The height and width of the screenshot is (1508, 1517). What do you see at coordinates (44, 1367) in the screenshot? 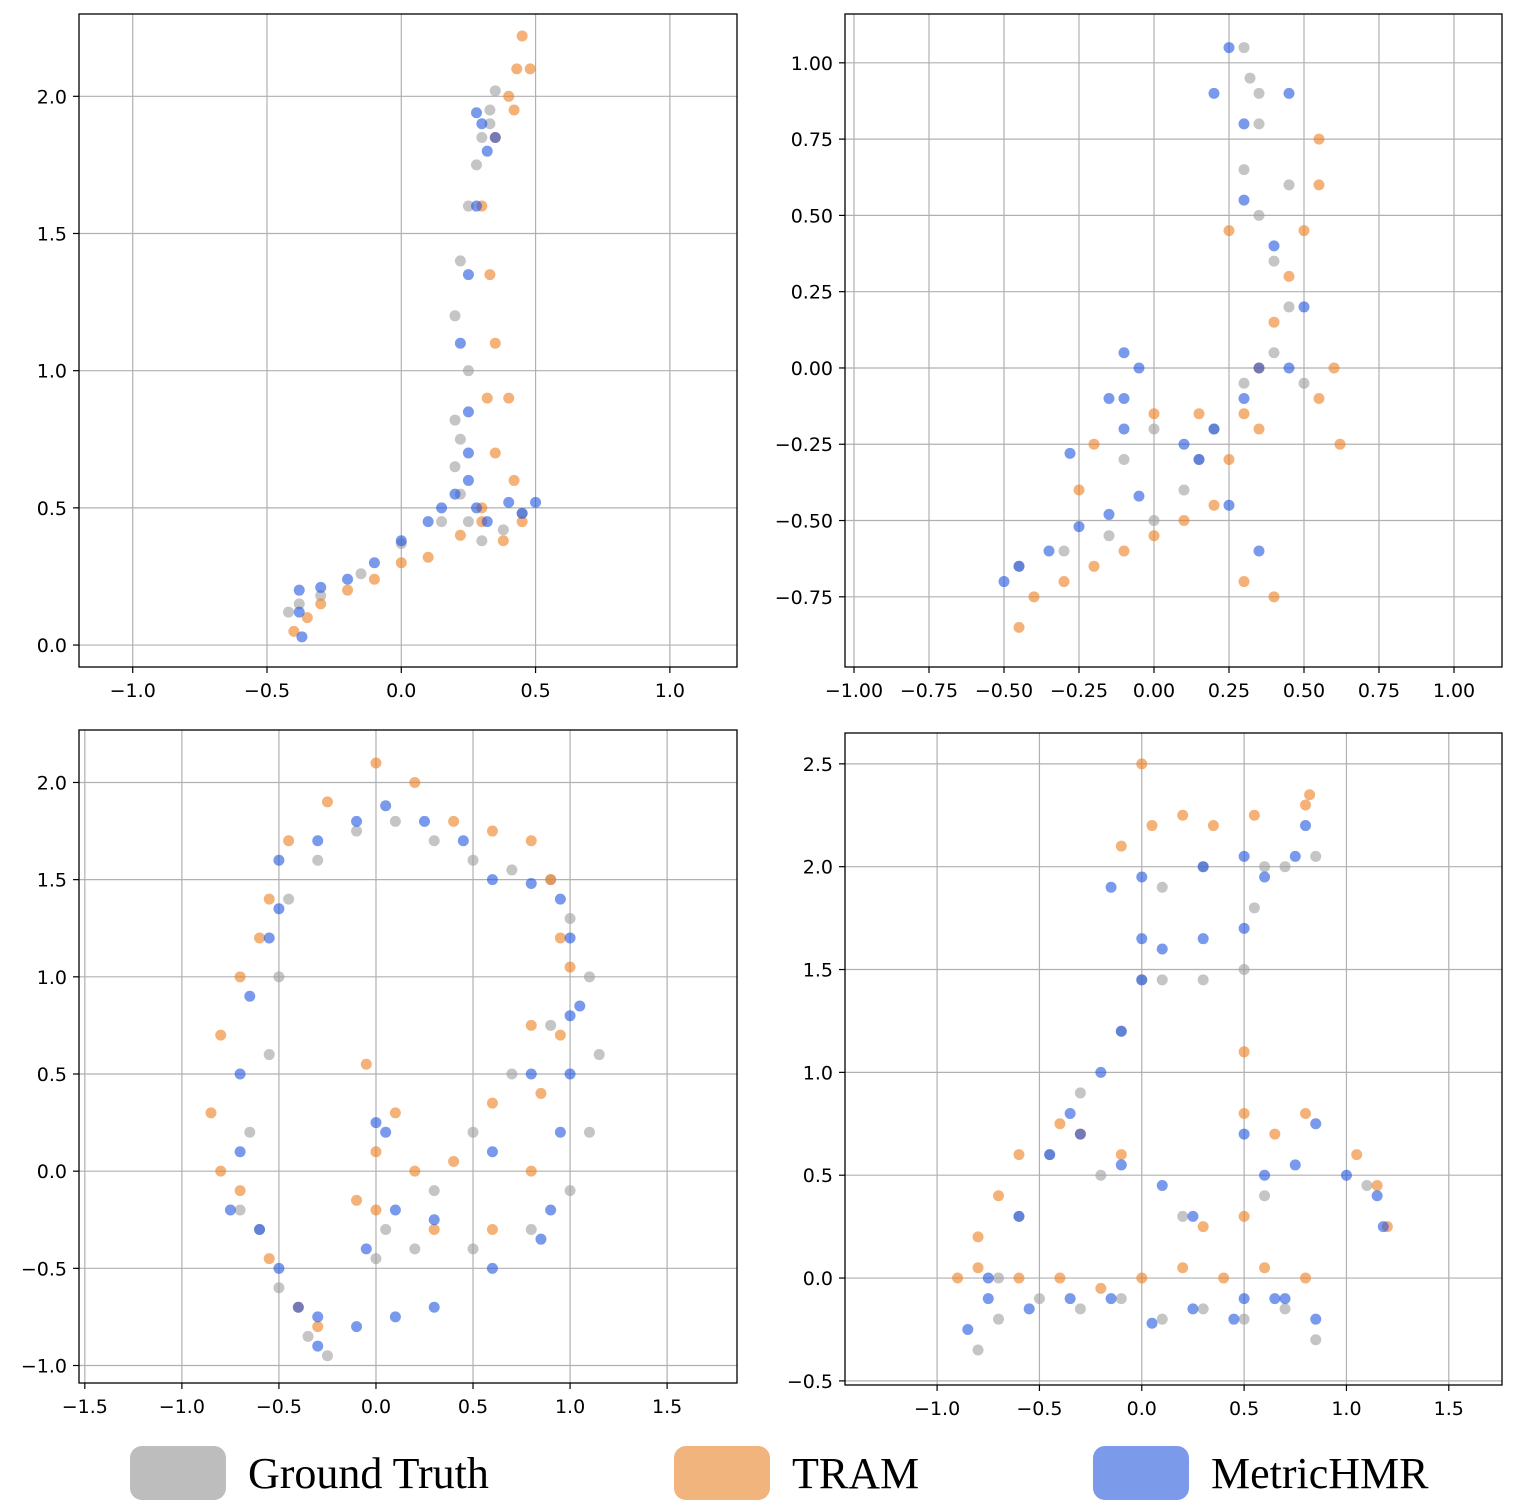
I see `y-tick-label: −1.0` at bounding box center [44, 1367].